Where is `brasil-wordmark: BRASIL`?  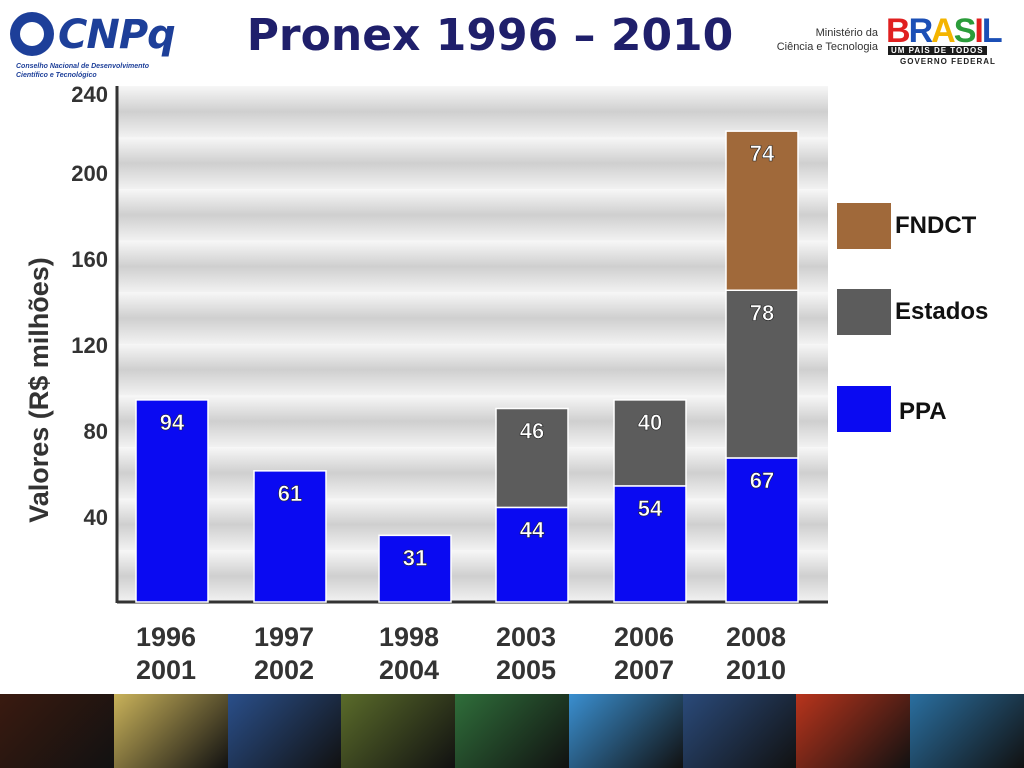
brasil-wordmark: BRASIL is located at coordinates (944, 31).